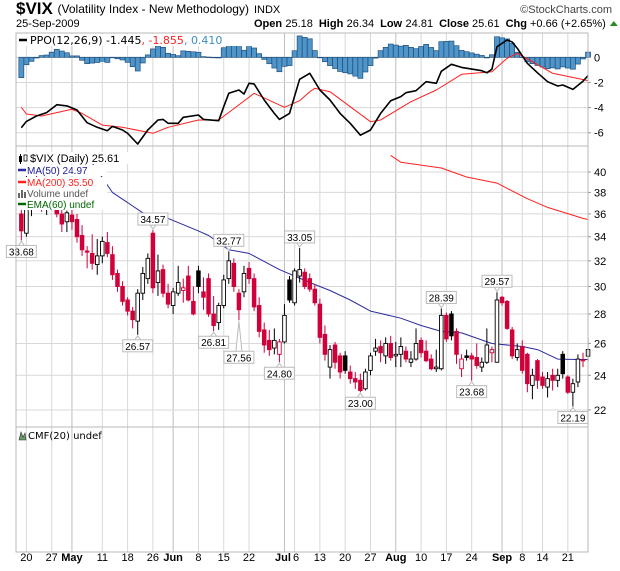 This screenshot has height=571, width=620. I want to click on ppo-legend-text: PPO(12,26,9) -1.445, -1.855, 0.410, so click(126, 40).